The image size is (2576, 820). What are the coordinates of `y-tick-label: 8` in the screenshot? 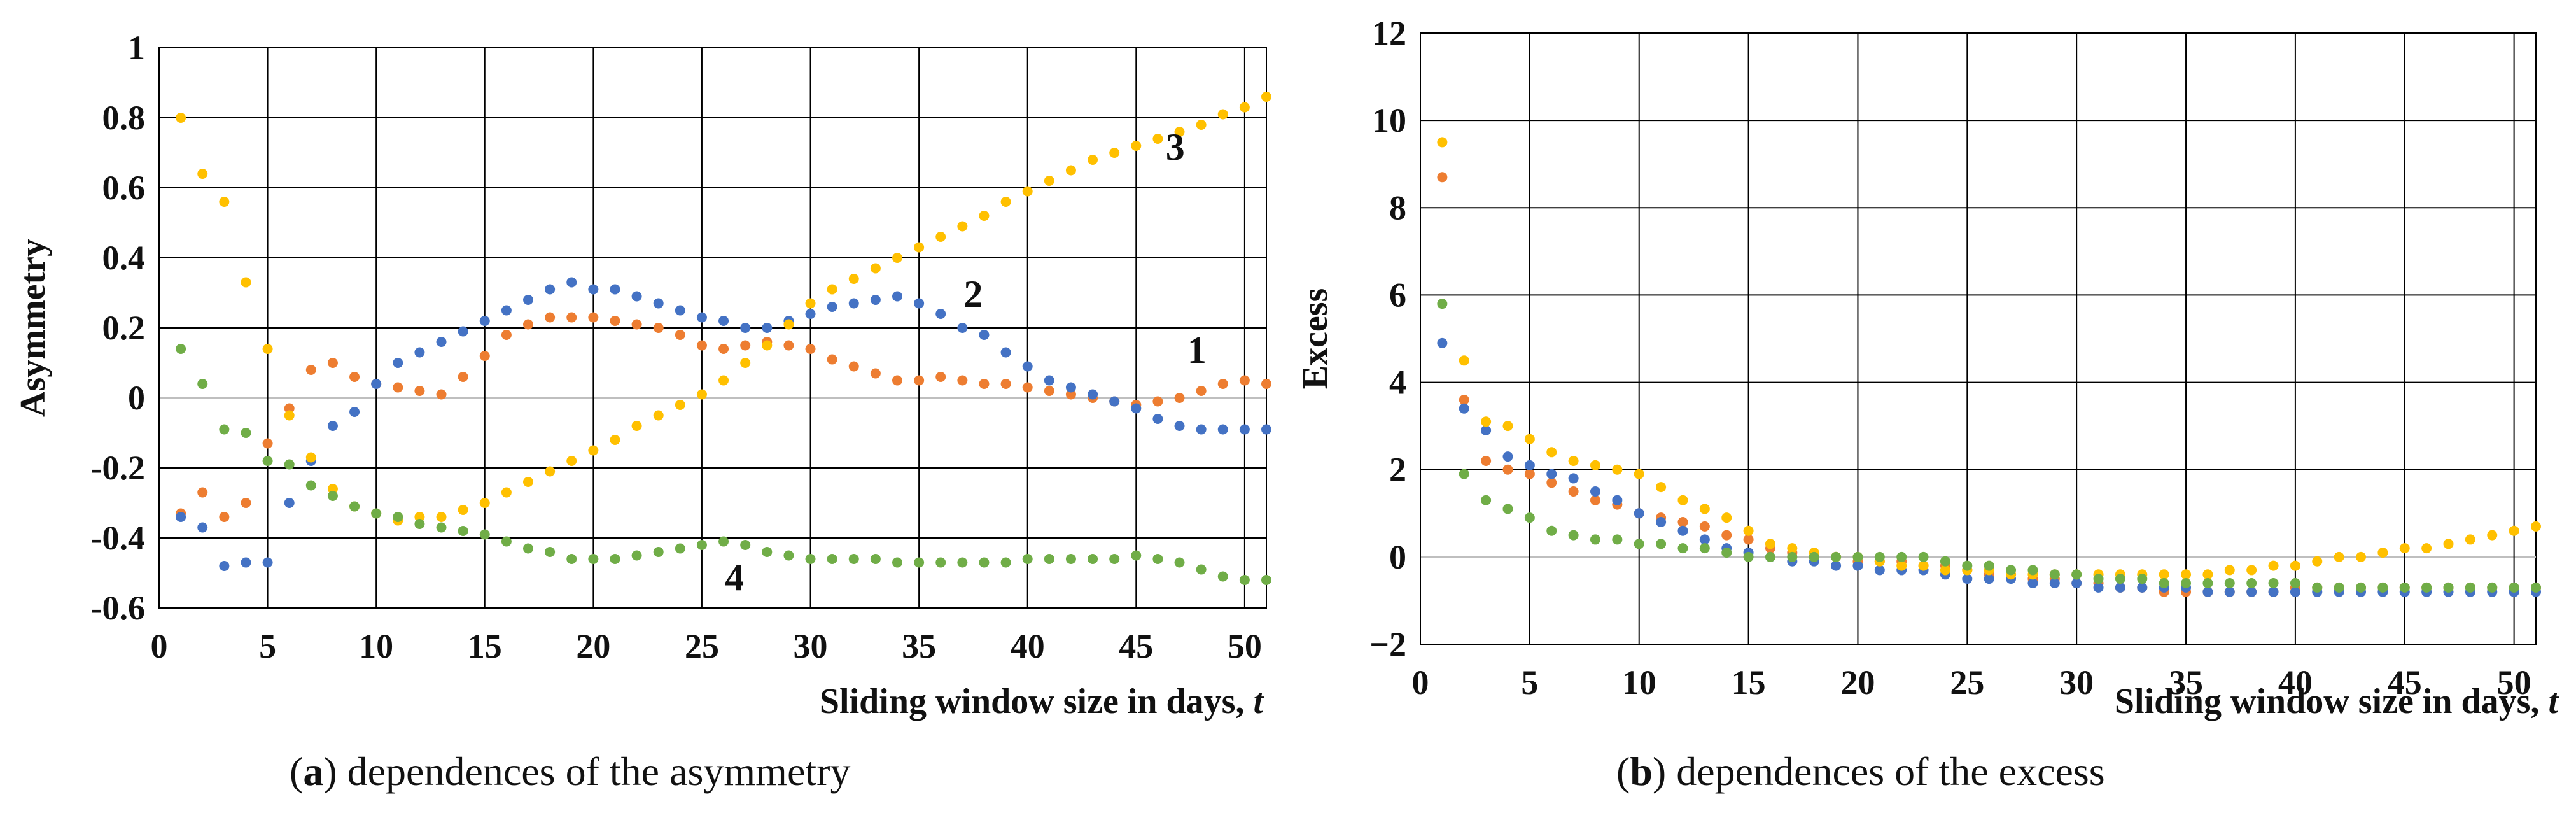 It's located at (1397, 208).